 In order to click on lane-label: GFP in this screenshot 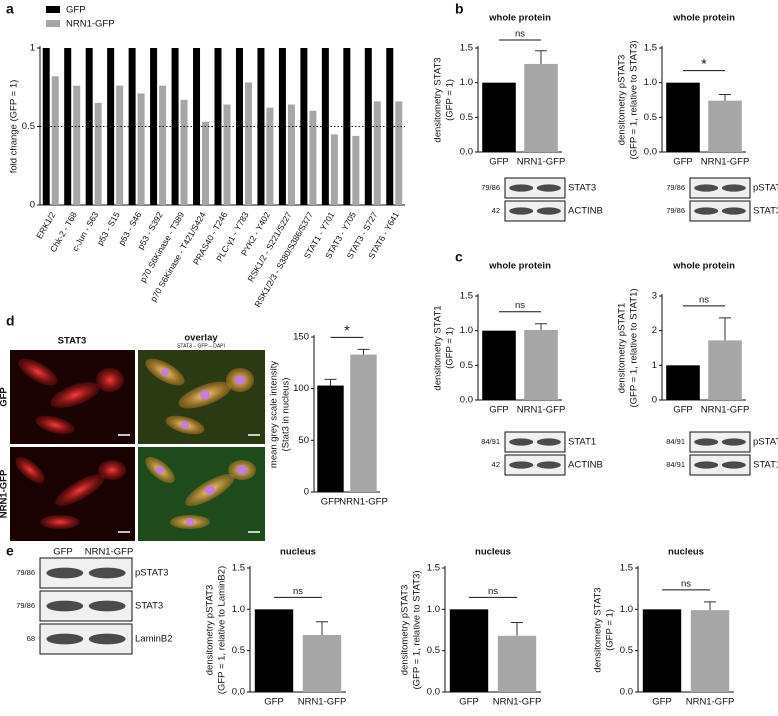, I will do `click(63, 552)`.